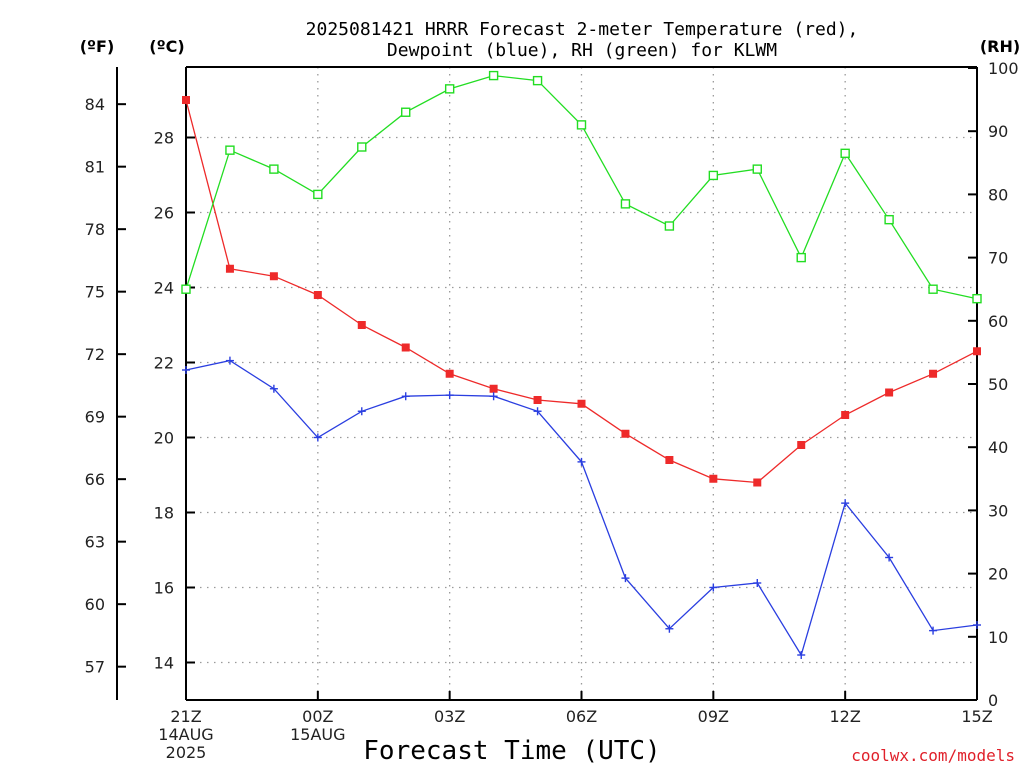 The height and width of the screenshot is (768, 1024). I want to click on fahrenheit-tick-label: 63, so click(95, 542).